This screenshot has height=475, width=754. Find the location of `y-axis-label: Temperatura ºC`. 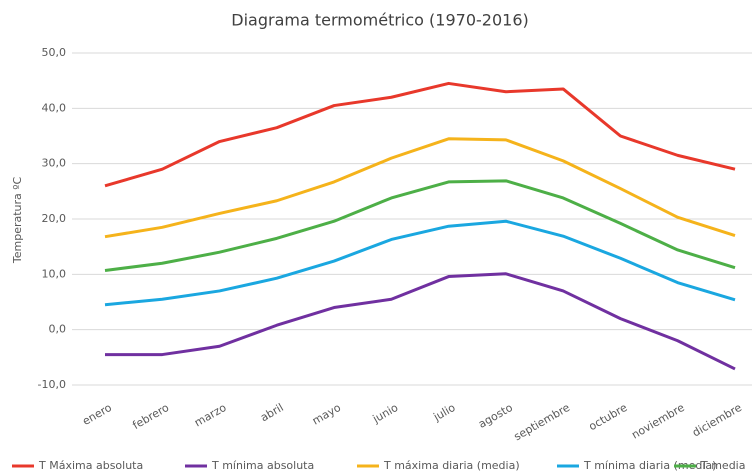

y-axis-label: Temperatura ºC is located at coordinates (17, 221).